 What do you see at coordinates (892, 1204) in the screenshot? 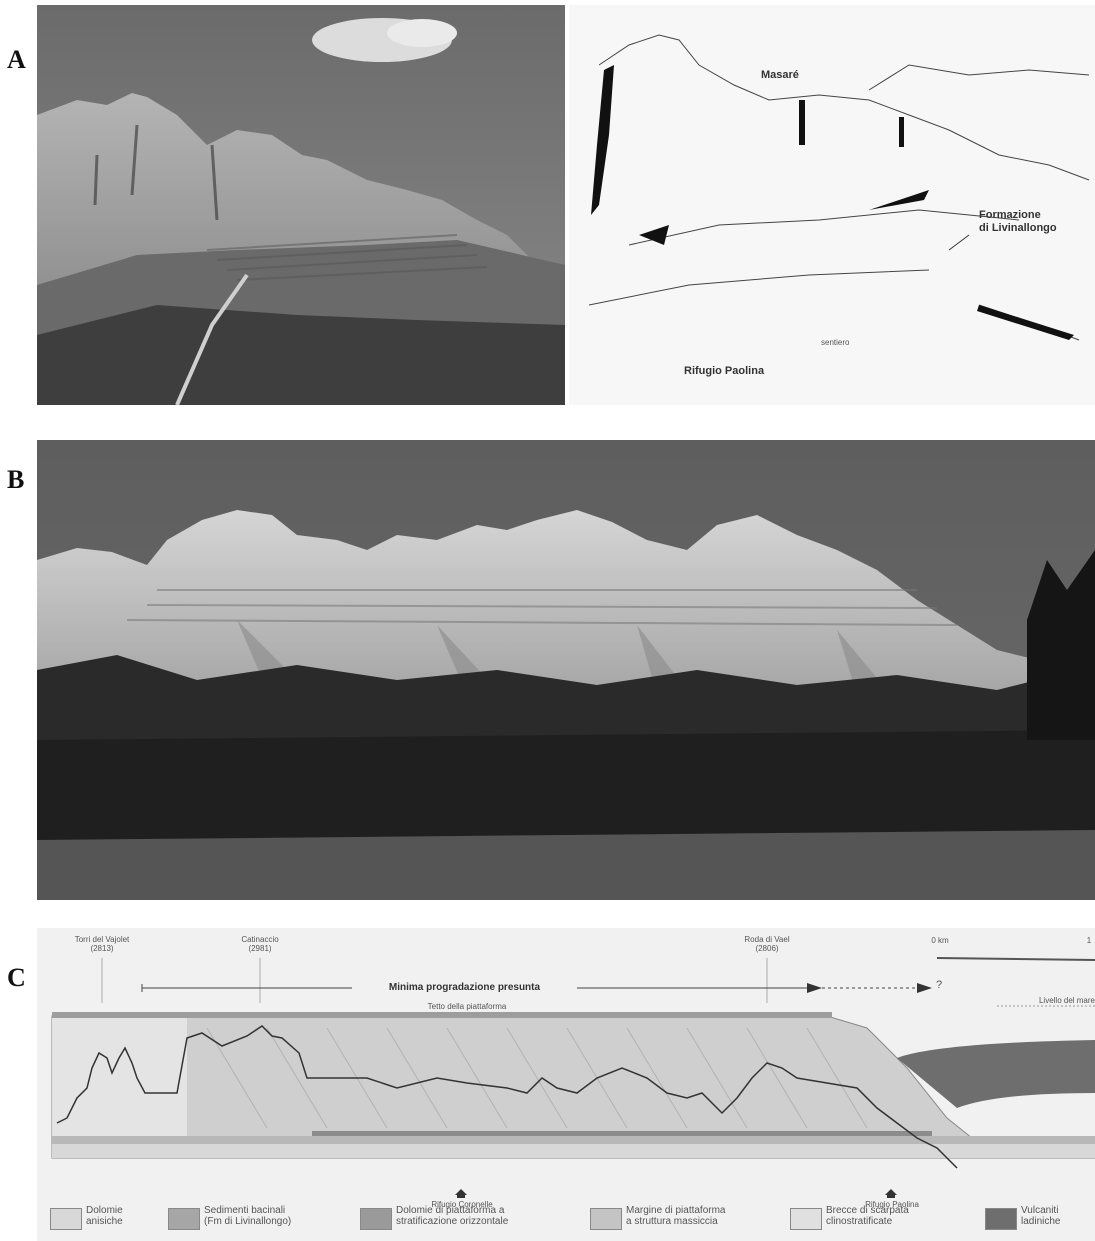
I see `label-rifugio-paolina-section: Rifugio Paolina` at bounding box center [892, 1204].